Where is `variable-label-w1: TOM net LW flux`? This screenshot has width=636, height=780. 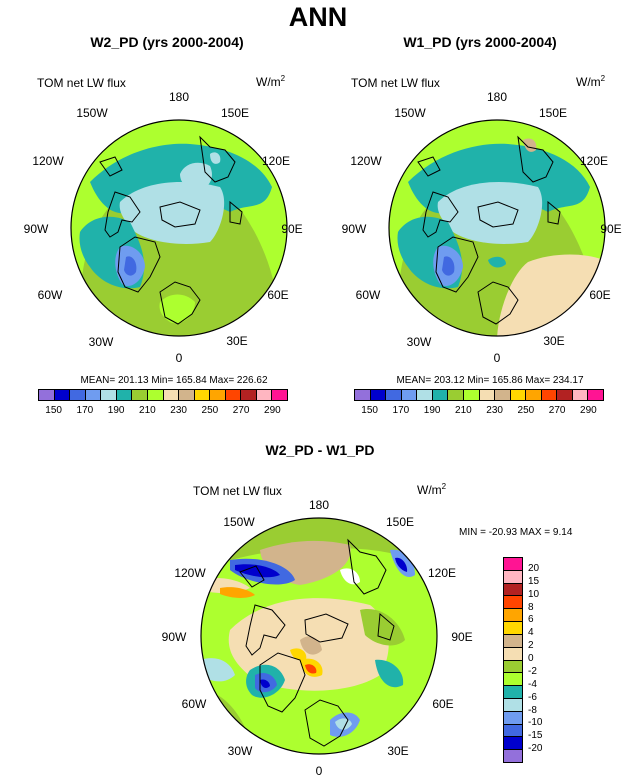 variable-label-w1: TOM net LW flux is located at coordinates (395, 83).